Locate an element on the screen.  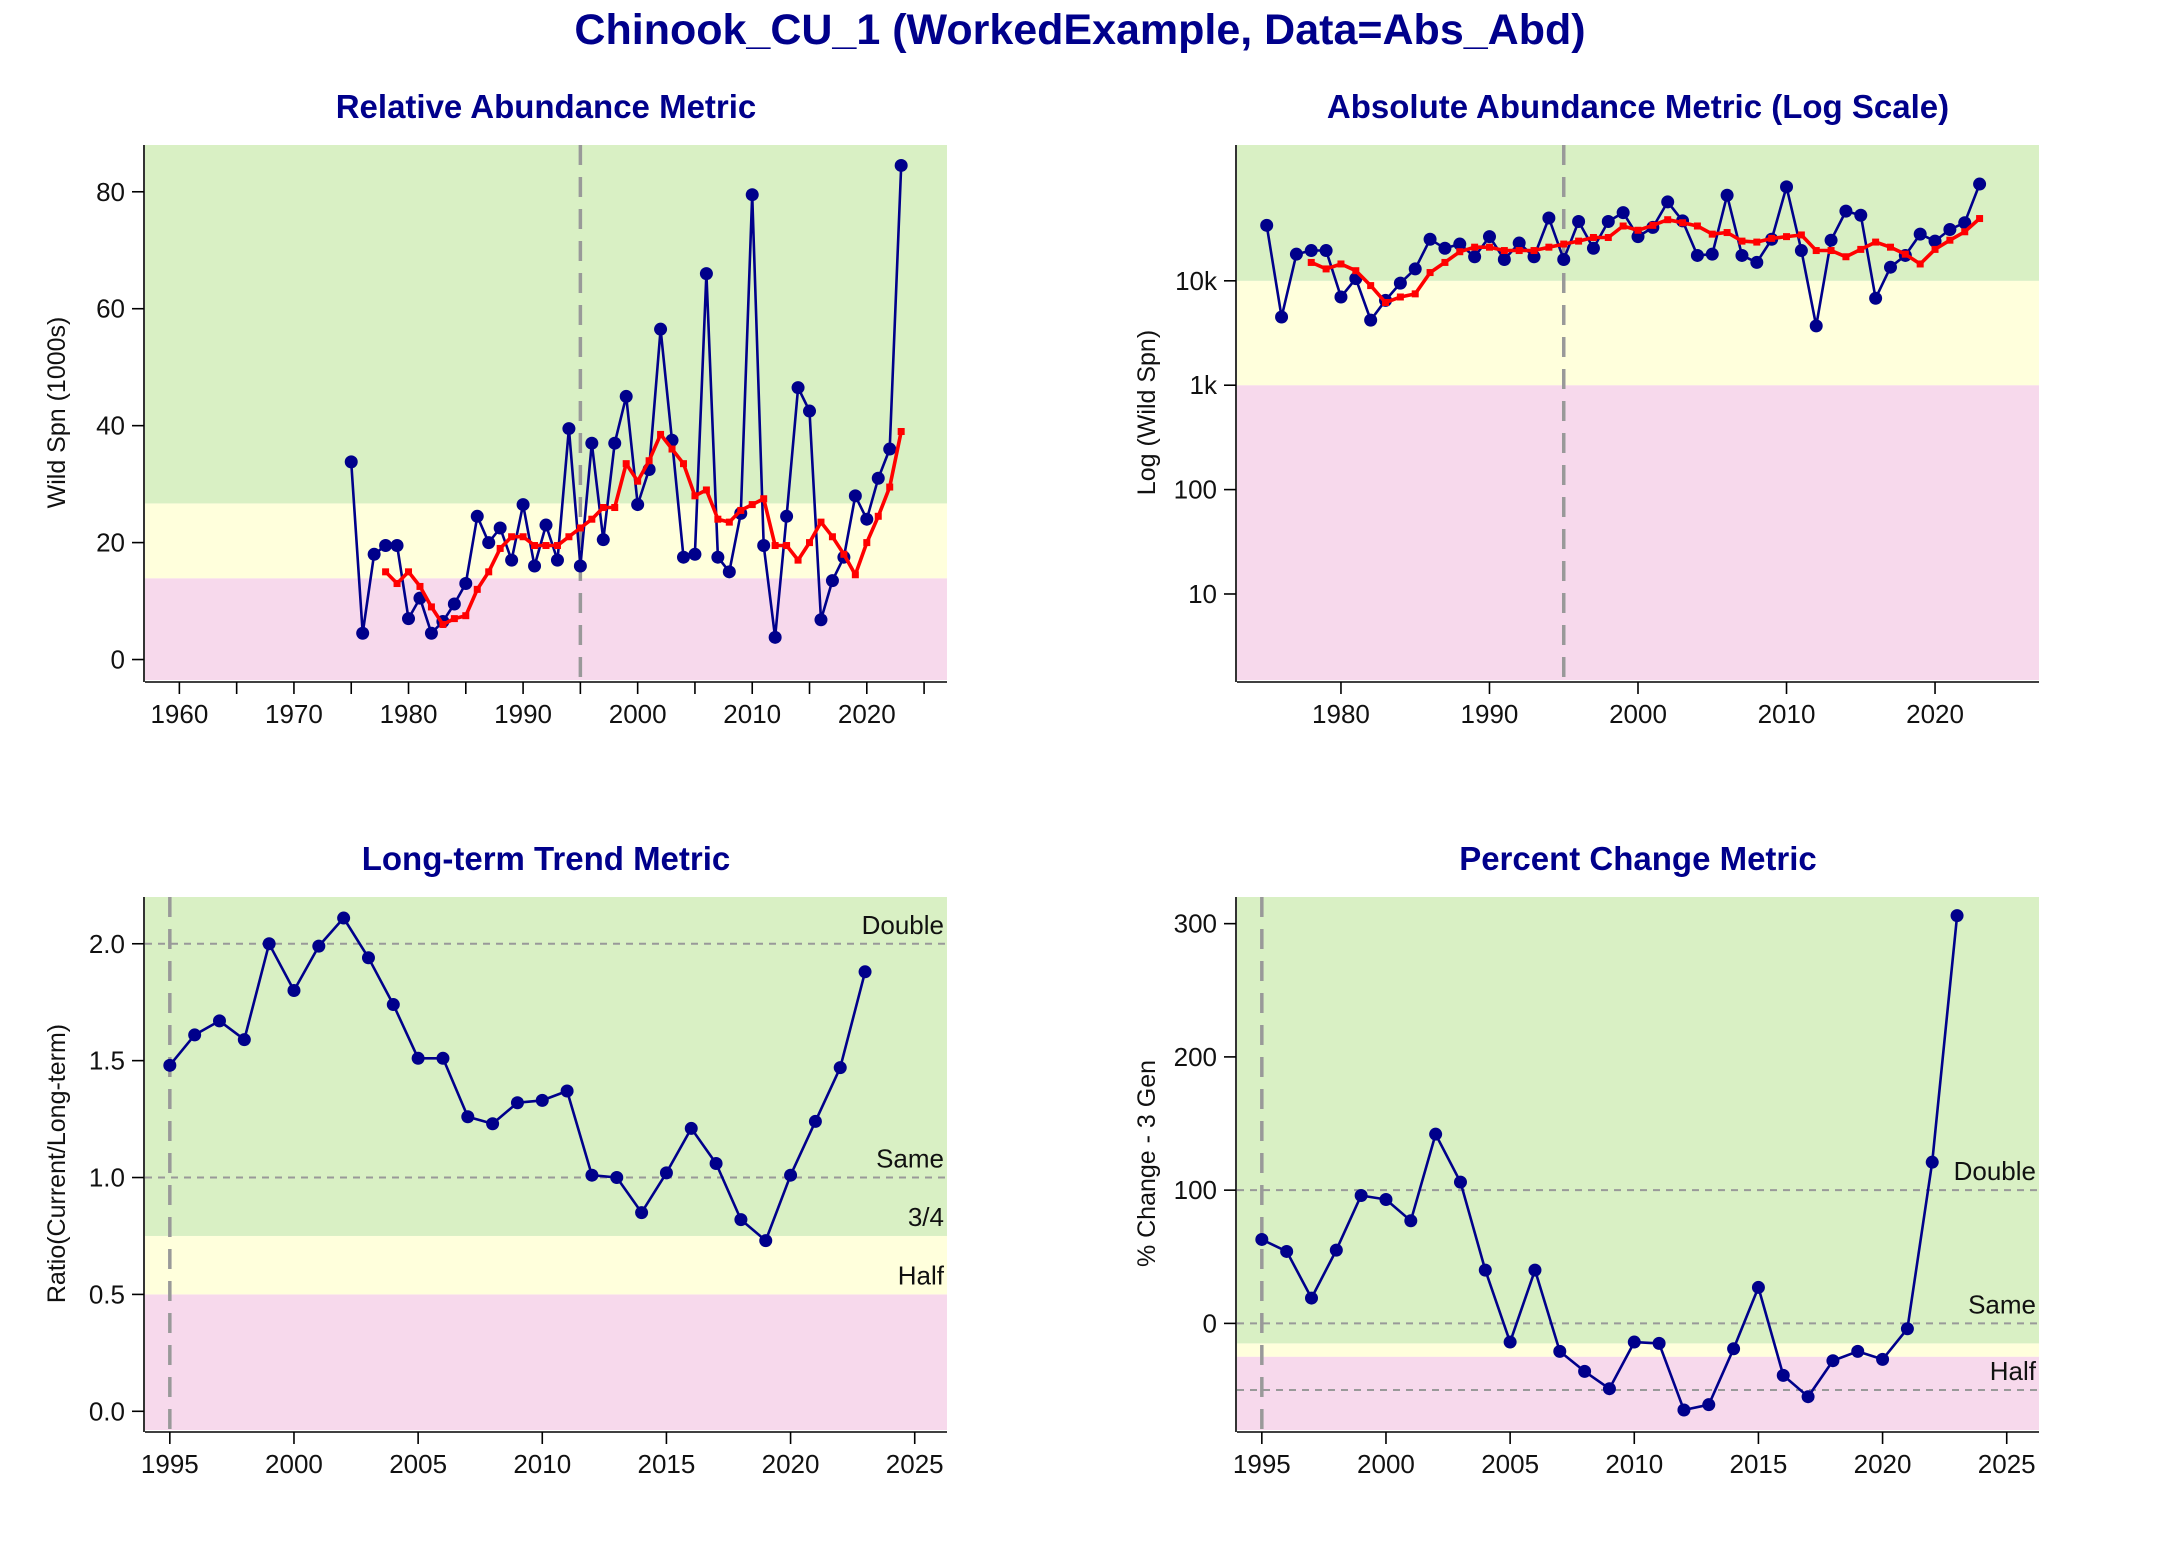
x-tick-label: 2015 is located at coordinates (1759, 1464).